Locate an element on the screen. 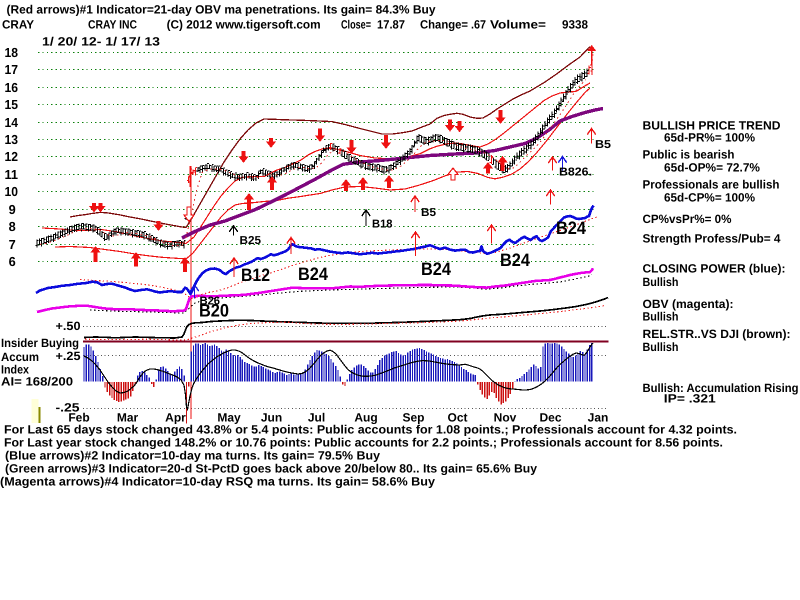 This screenshot has height=600, width=800. svg-text: Aug is located at coordinates (365, 418).